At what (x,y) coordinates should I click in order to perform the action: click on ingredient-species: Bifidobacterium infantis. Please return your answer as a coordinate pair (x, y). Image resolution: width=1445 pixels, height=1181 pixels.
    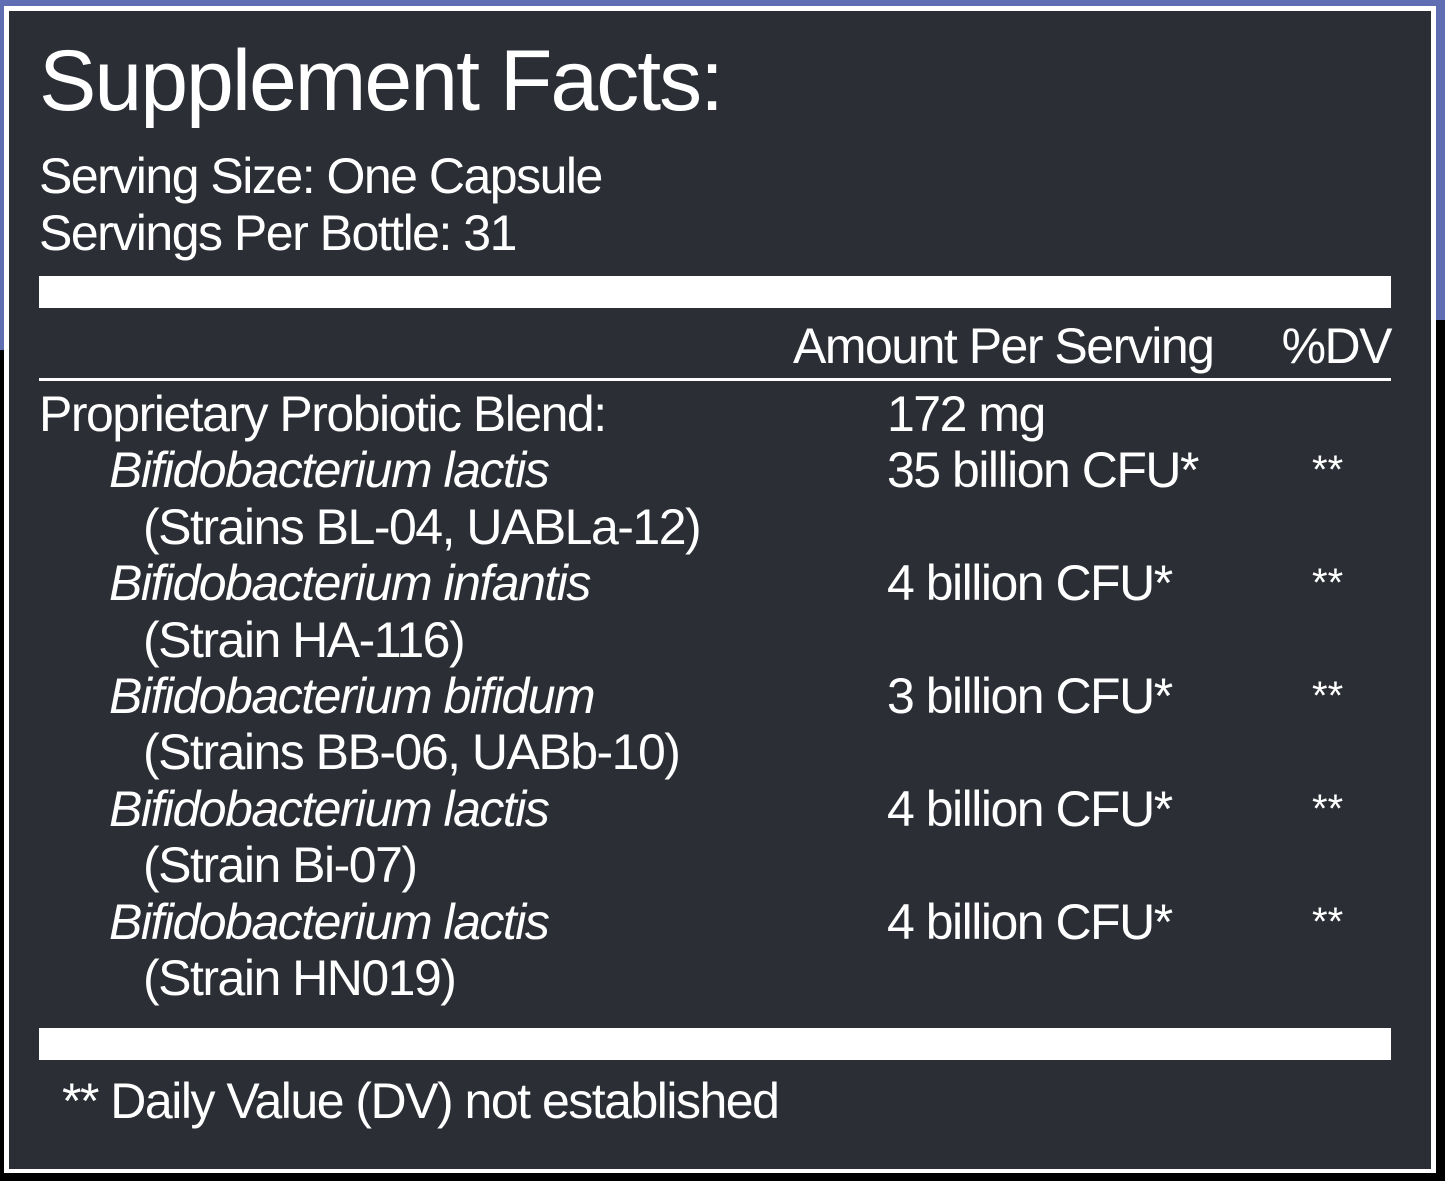
    Looking at the image, I should click on (350, 583).